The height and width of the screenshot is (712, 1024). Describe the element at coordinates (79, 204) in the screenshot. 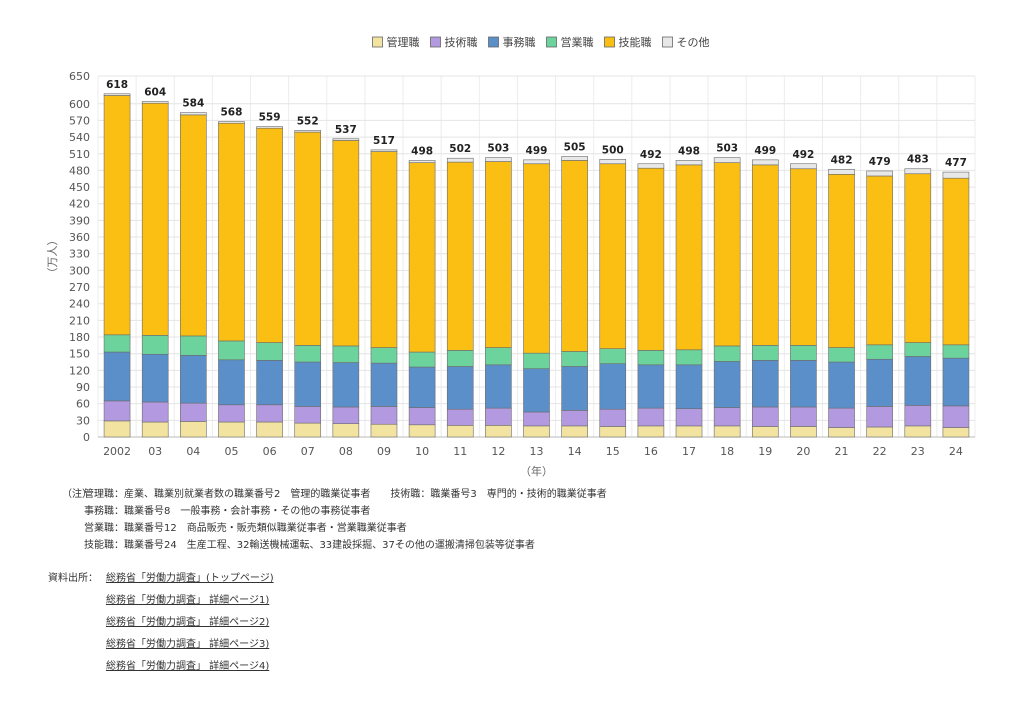

I see `y-tick-label: 420` at that location.